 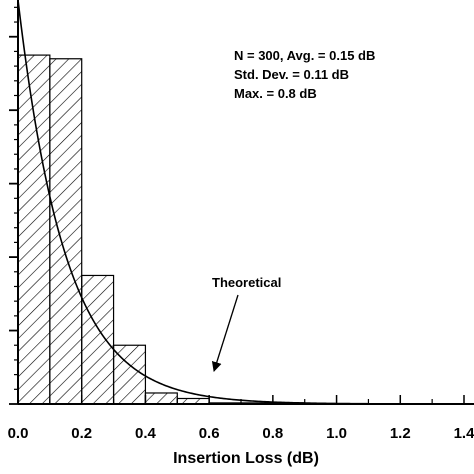 I want to click on stats-line-2: Std. Dev. = 0.11 dB, so click(x=291, y=74).